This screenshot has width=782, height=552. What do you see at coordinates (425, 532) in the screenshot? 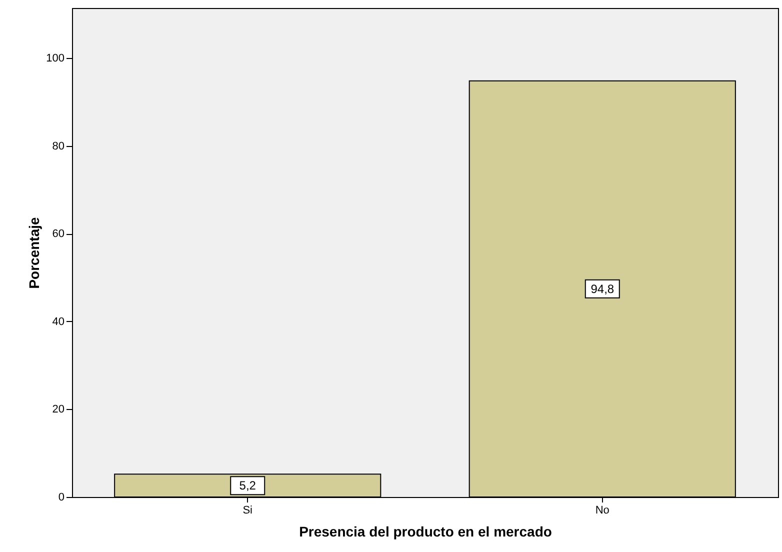
I see `x-axis-title: Presencia del producto en el mercado` at bounding box center [425, 532].